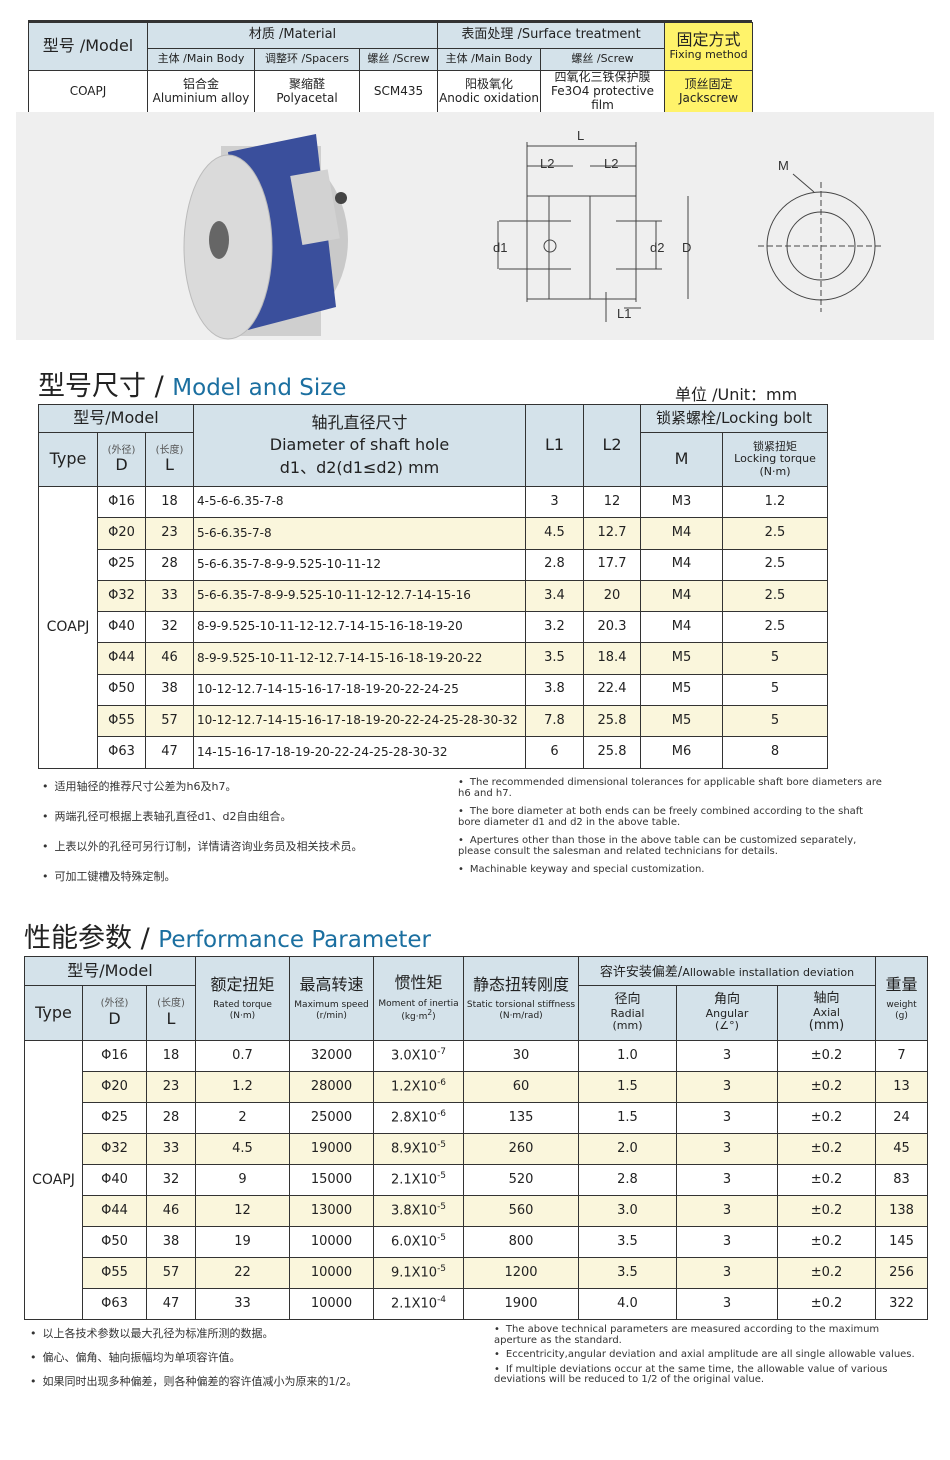  Describe the element at coordinates (602, 77) in the screenshot. I see `cn: 四氧化三铁保护膜` at that location.